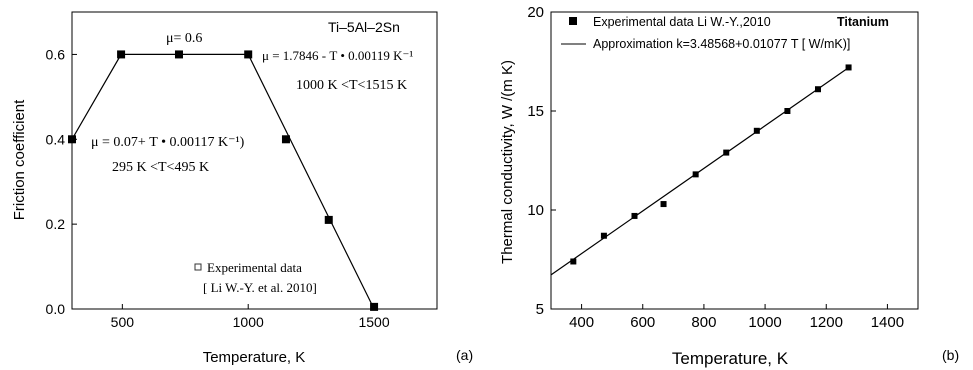  What do you see at coordinates (351, 85) in the screenshot?
I see `annotation-decline-range: 1000 K <T<1515 K` at bounding box center [351, 85].